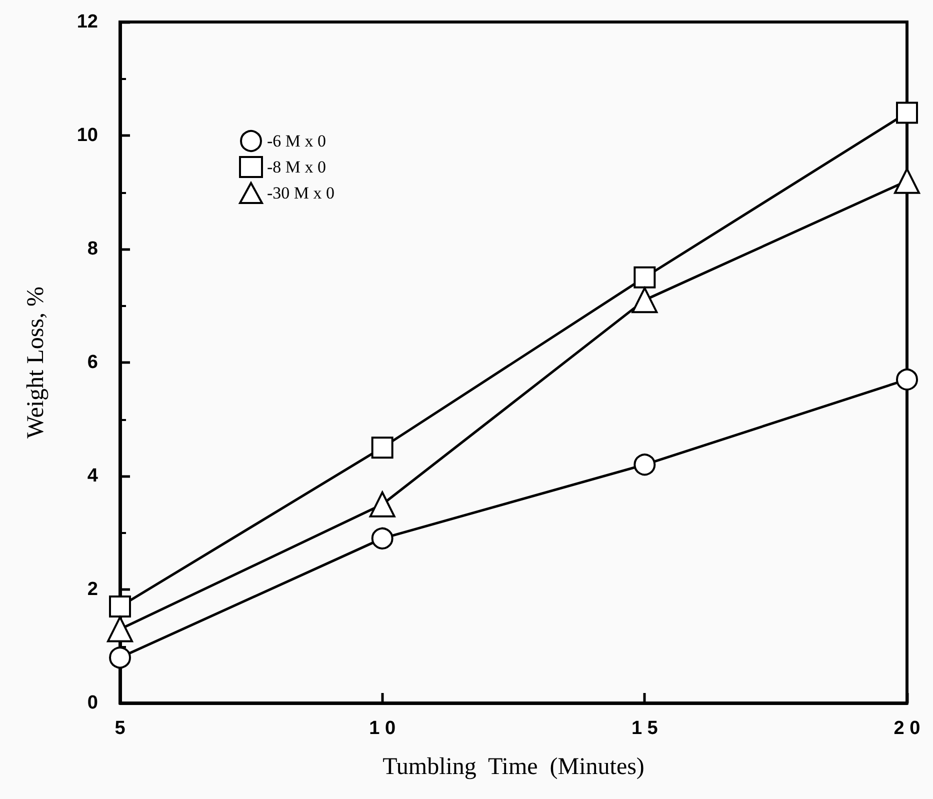  Describe the element at coordinates (296, 141) in the screenshot. I see `legend-label: -6 M x 0` at that location.